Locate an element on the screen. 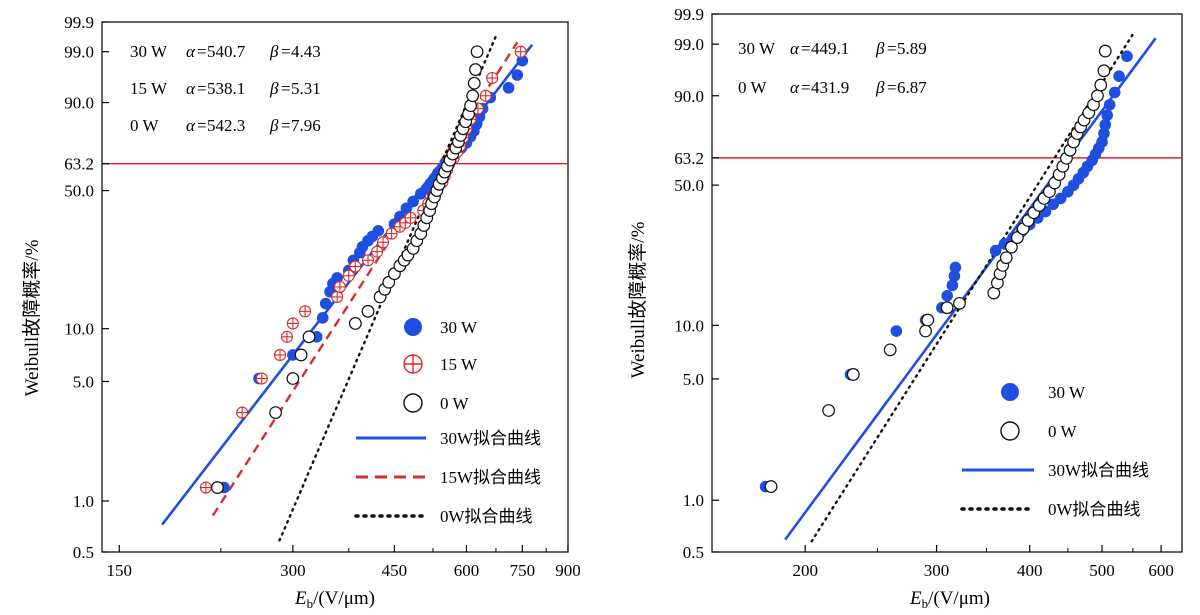 The image size is (1200, 615). y-tick-label: 99.0 is located at coordinates (689, 44).